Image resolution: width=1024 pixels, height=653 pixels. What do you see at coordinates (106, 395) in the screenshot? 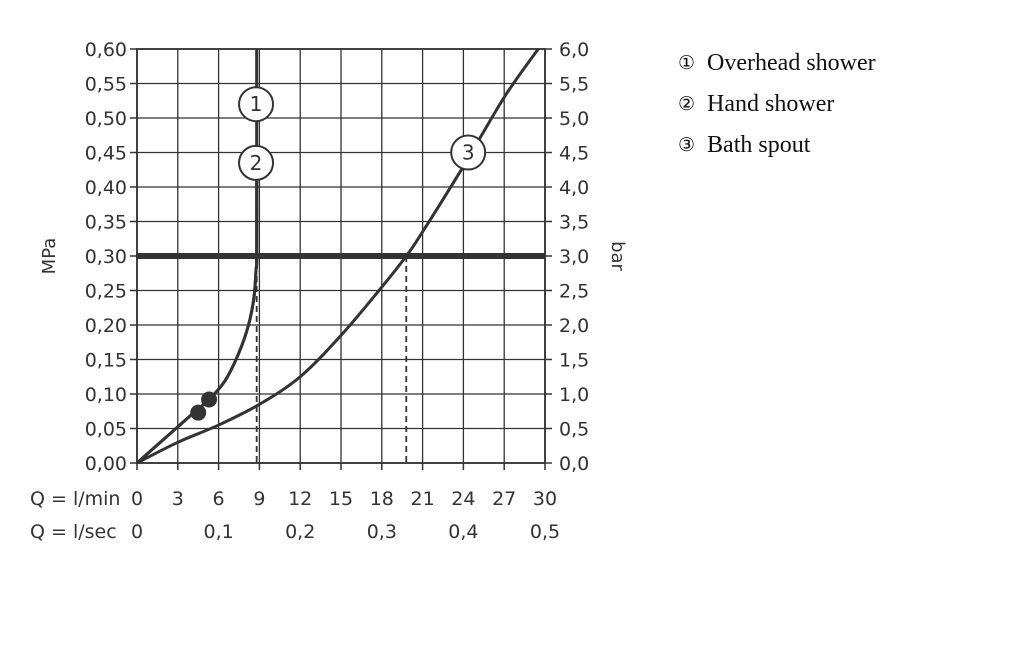
I see `y-tick-label-left: 0,10` at bounding box center [106, 395].